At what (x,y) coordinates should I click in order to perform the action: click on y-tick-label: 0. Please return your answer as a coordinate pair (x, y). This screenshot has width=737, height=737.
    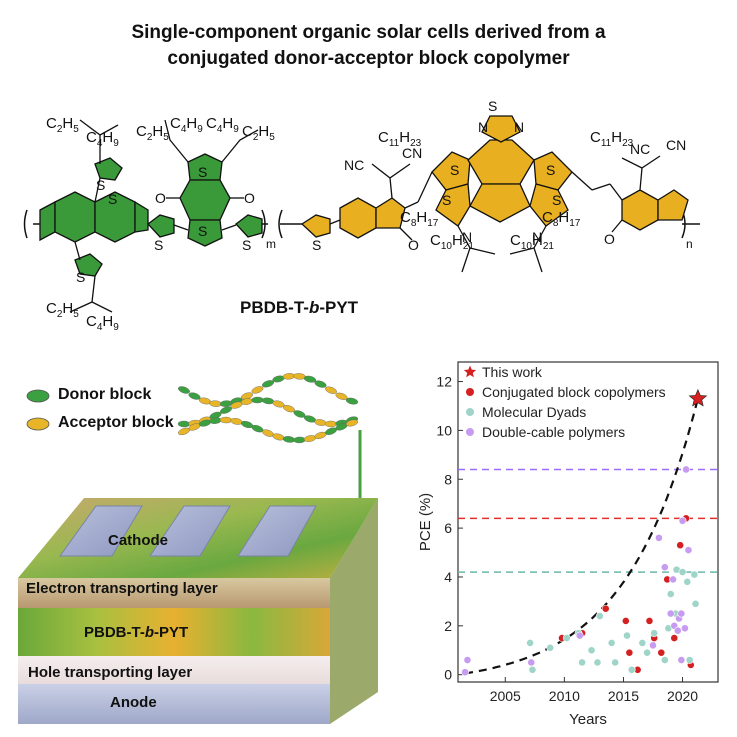
    Looking at the image, I should click on (448, 675).